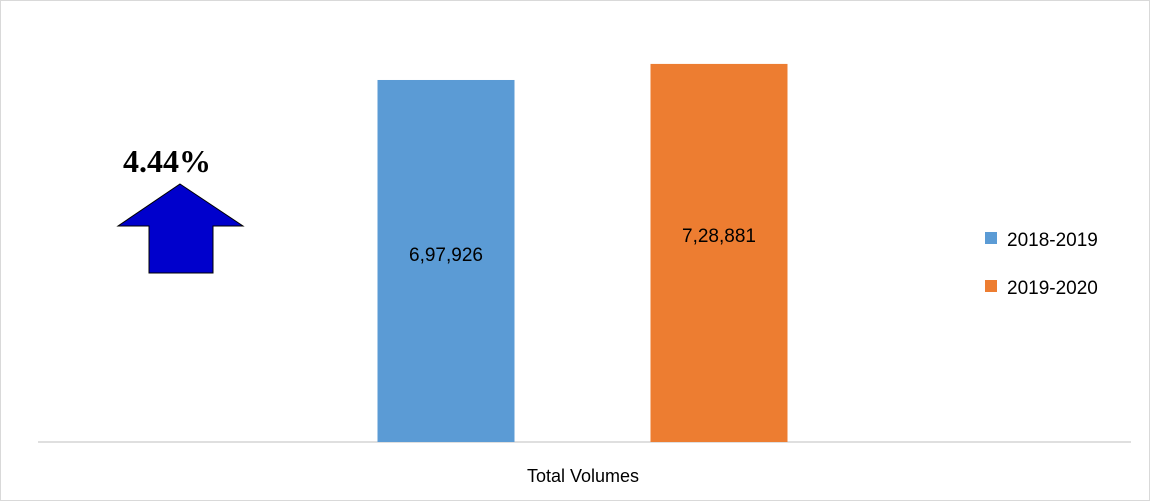  What do you see at coordinates (991, 286) in the screenshot?
I see `legend-swatch-2019-2020` at bounding box center [991, 286].